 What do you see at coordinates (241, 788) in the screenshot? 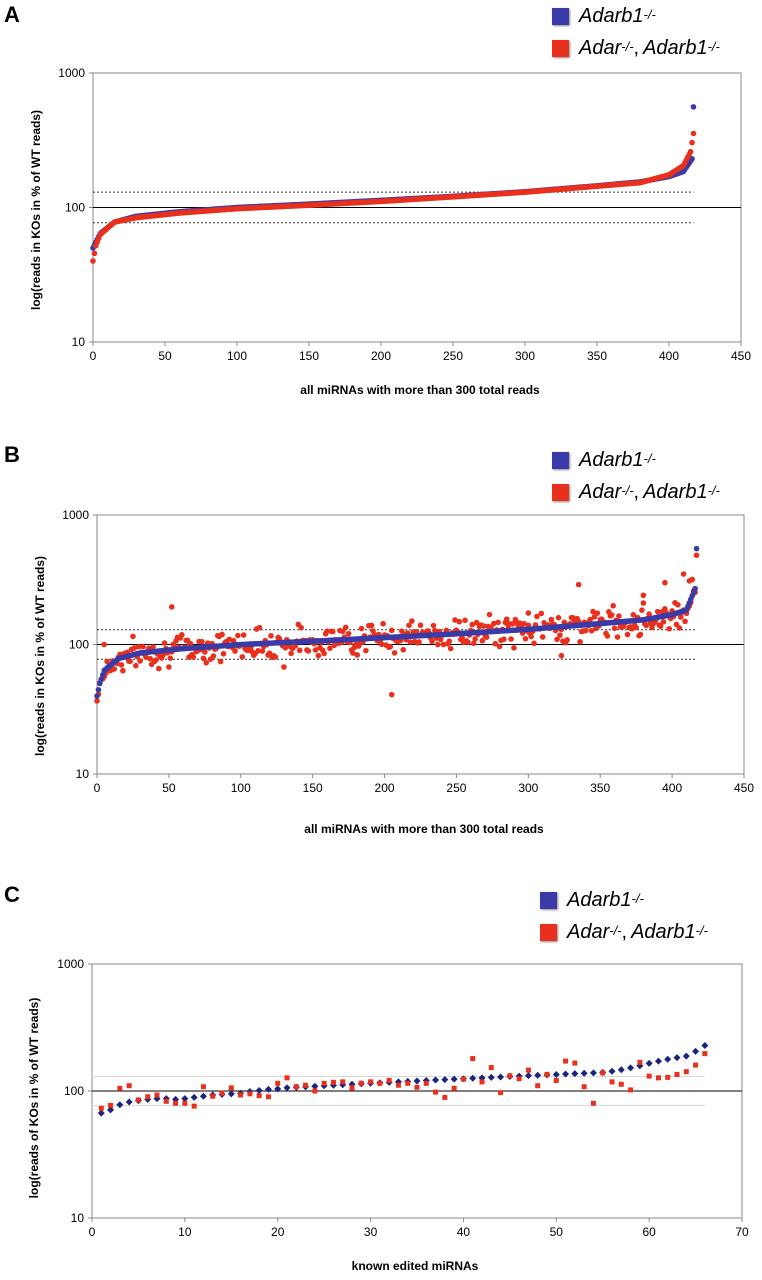
I see `x-tick-label: 100` at bounding box center [241, 788].